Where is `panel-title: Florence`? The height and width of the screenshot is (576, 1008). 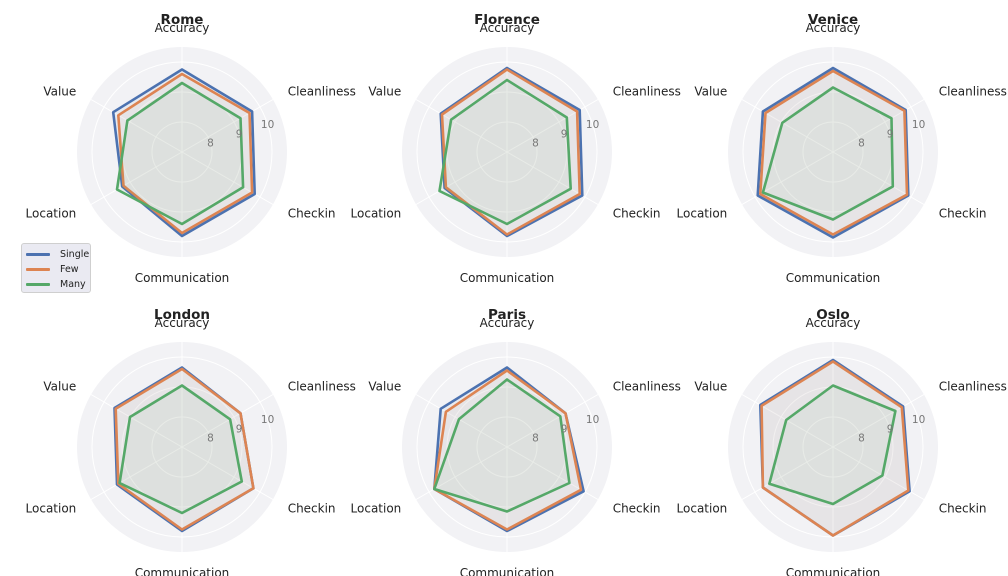 panel-title: Florence is located at coordinates (507, 20).